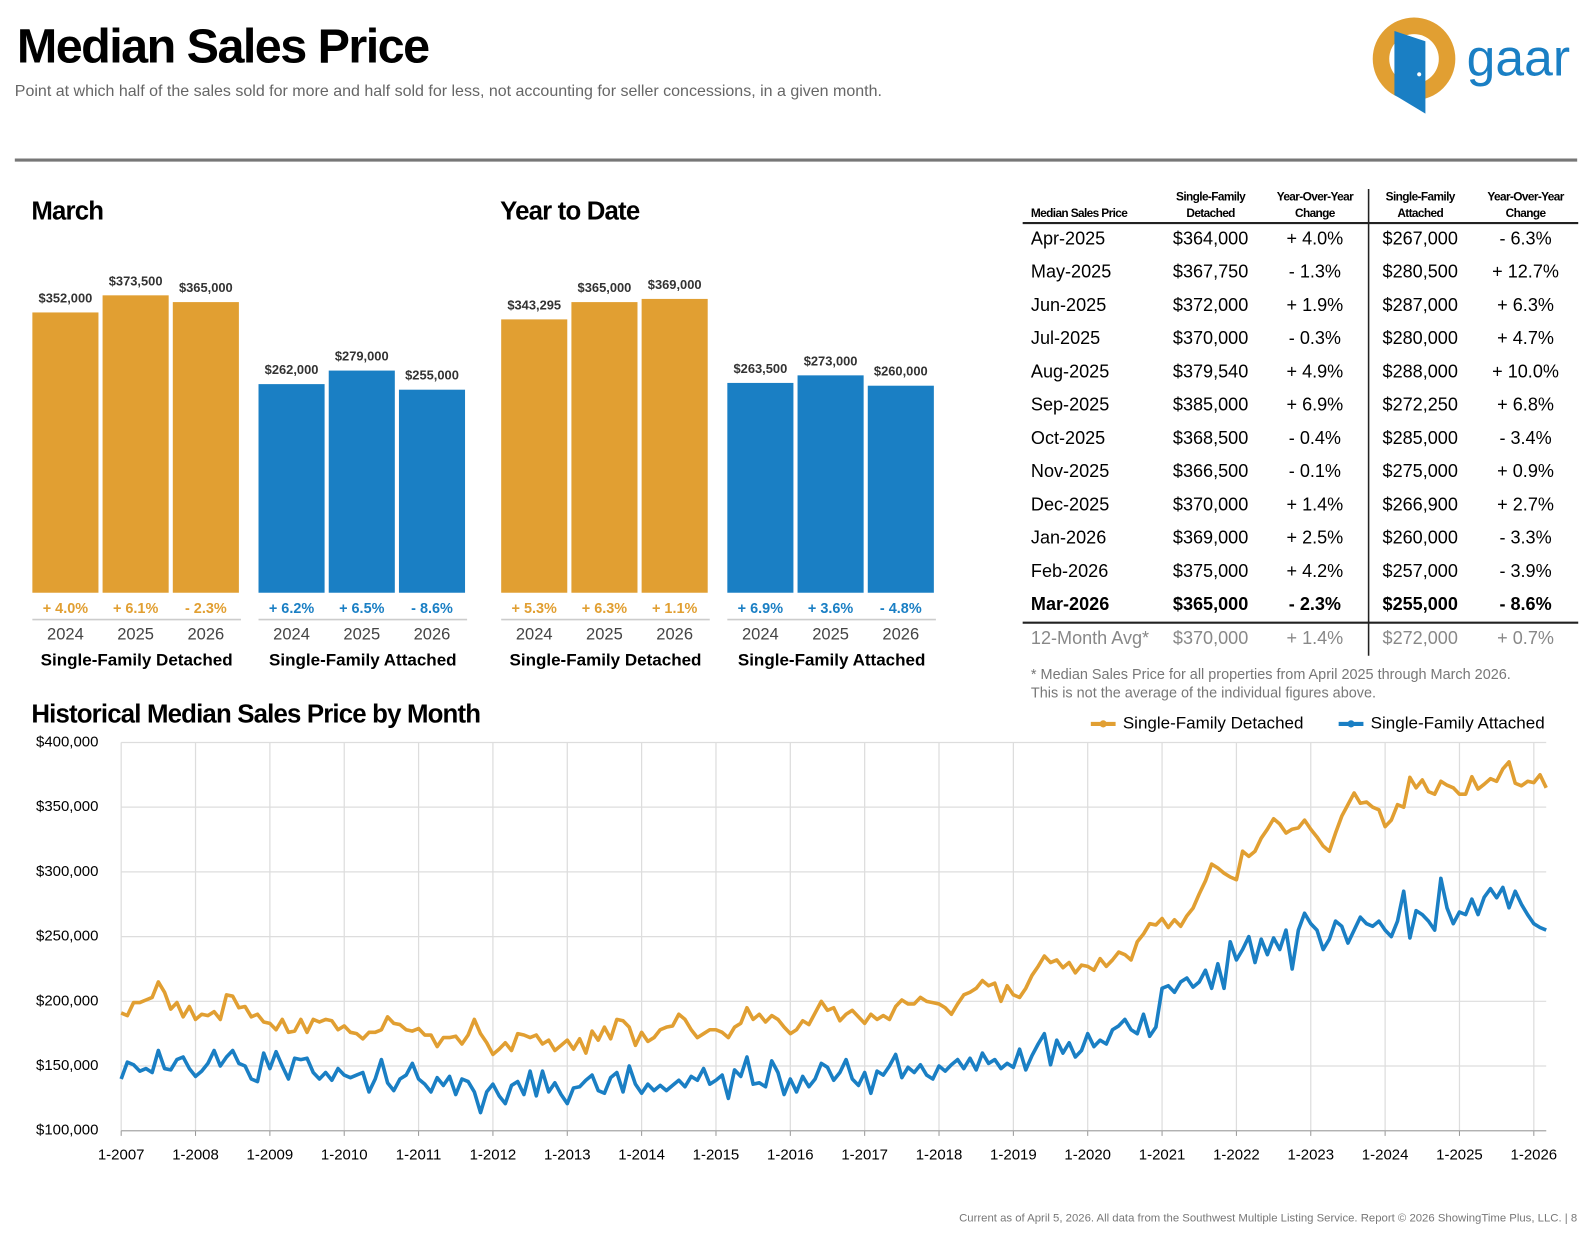  Describe the element at coordinates (1315, 604) in the screenshot. I see `table-cell: - 2.3%` at that location.